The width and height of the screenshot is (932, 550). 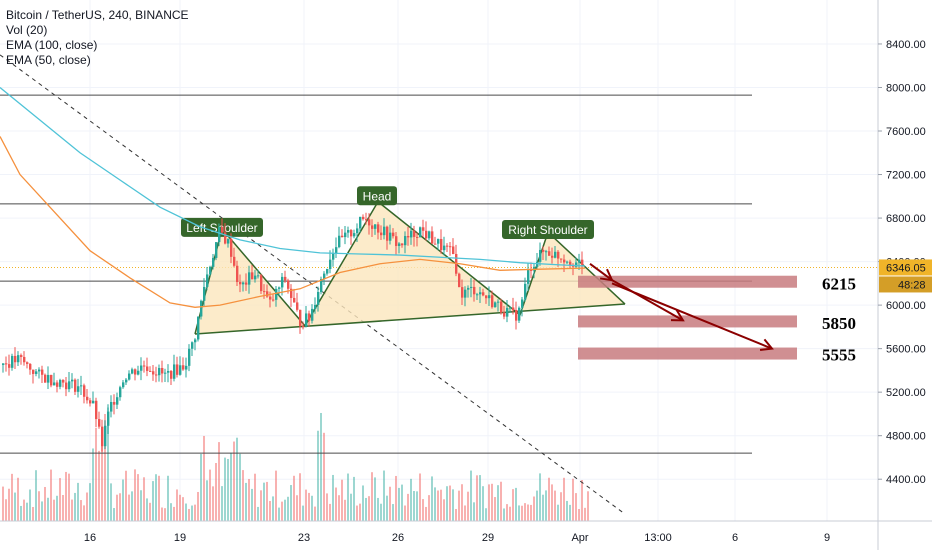 What do you see at coordinates (97, 15) in the screenshot?
I see `legend-symbol: Bitcoin / TetherUS, 240, BINANCE` at bounding box center [97, 15].